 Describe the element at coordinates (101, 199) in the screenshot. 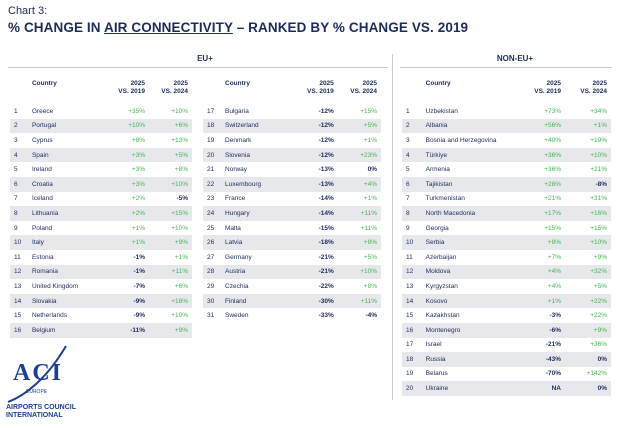

I see `table-row: 7 Iceland +2% -5%` at that location.